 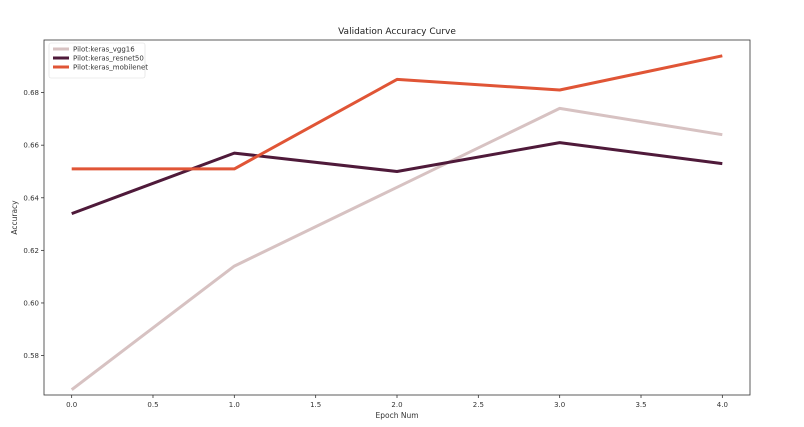 What do you see at coordinates (396, 415) in the screenshot?
I see `x-axis-title: Epoch Num` at bounding box center [396, 415].